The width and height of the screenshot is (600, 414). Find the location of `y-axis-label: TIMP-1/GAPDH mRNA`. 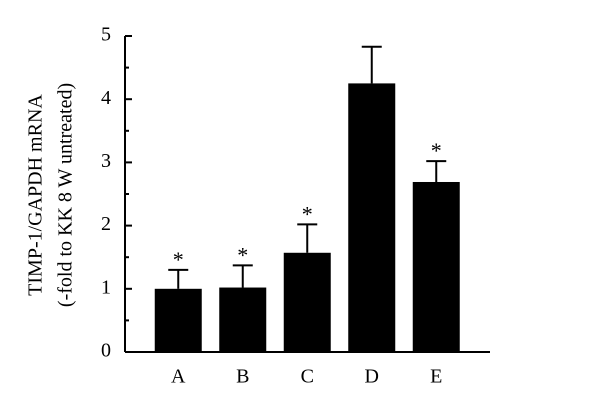

y-axis-label: TIMP-1/GAPDH mRNA is located at coordinates (36, 195).